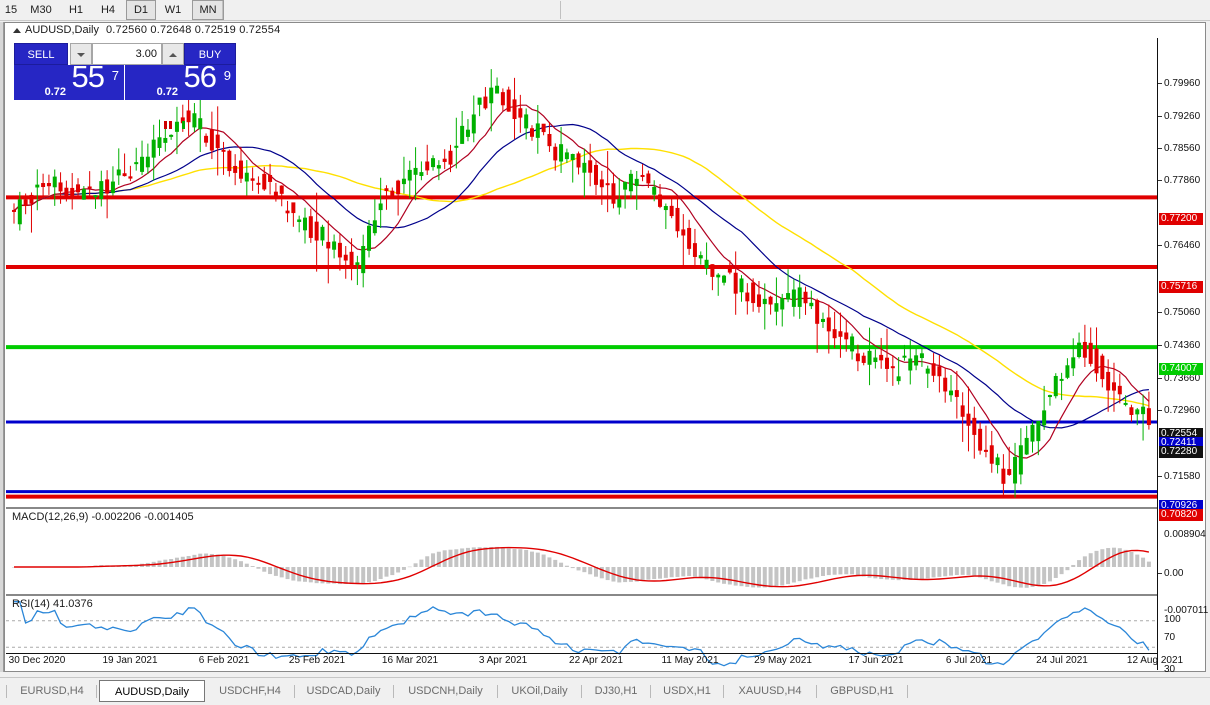 This screenshot has width=1210, height=705. Describe the element at coordinates (539, 691) in the screenshot. I see `chart-tab-ukoil-daily: UKOil,Daily` at that location.